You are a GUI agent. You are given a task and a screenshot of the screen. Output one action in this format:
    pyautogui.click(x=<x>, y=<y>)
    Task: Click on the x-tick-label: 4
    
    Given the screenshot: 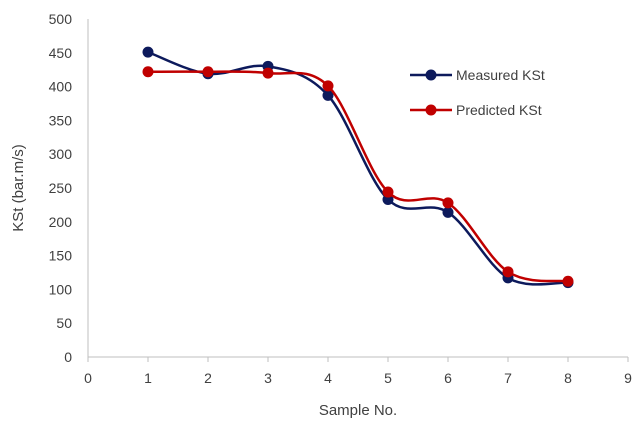 What is the action you would take?
    pyautogui.click(x=328, y=378)
    